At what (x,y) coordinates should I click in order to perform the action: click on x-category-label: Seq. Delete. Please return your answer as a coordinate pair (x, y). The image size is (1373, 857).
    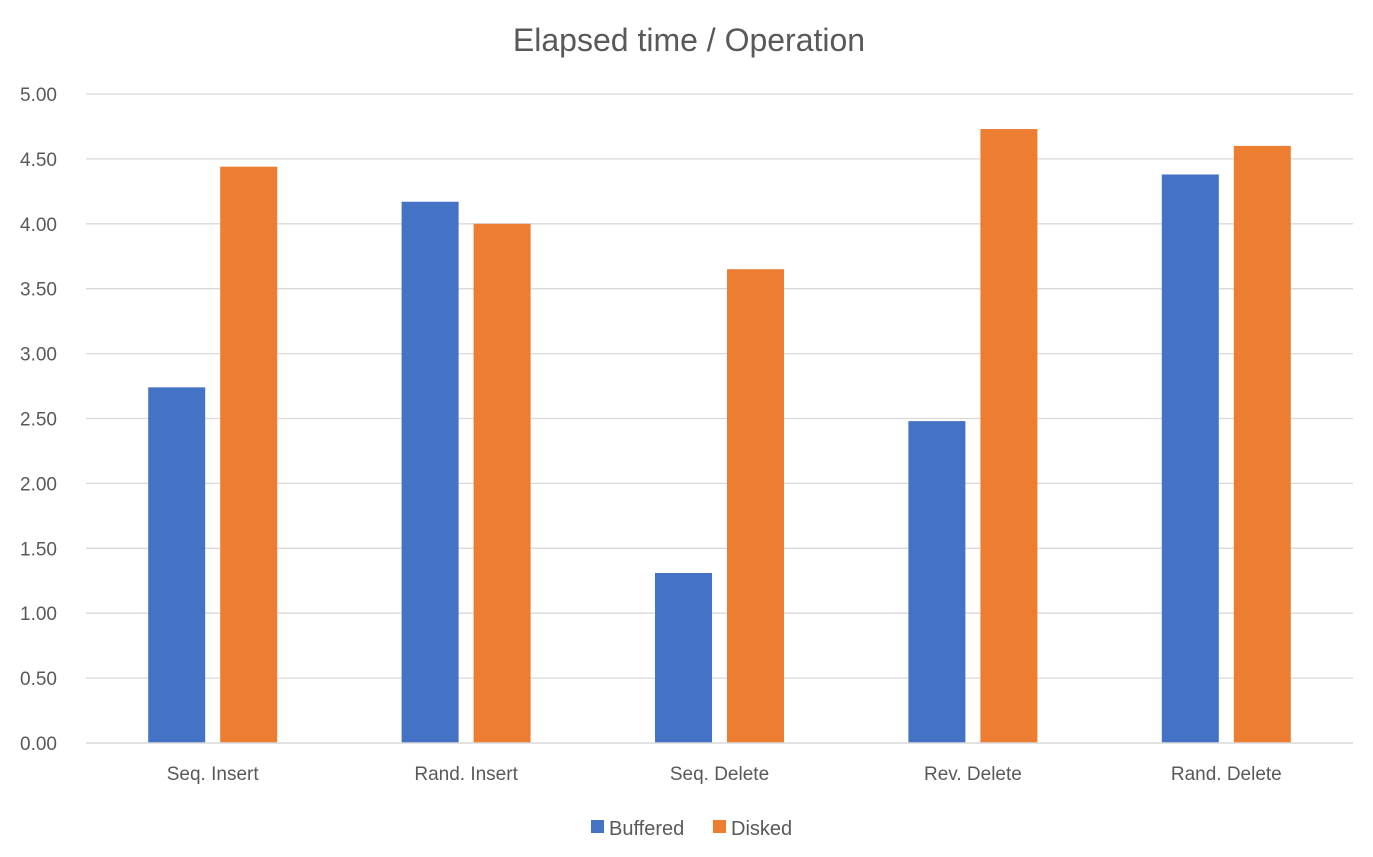
    Looking at the image, I should click on (719, 774).